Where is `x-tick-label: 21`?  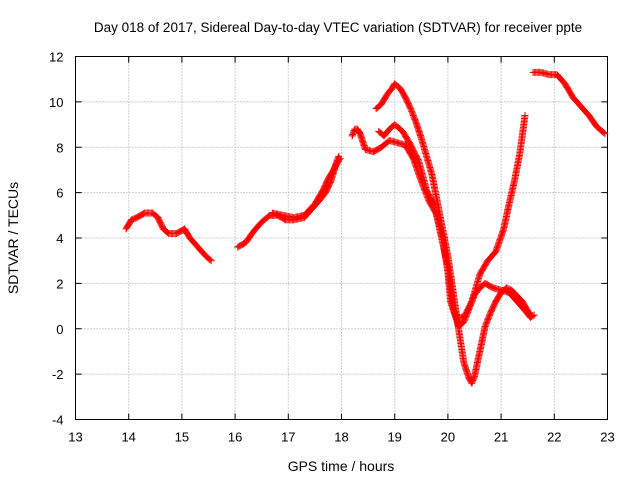
x-tick-label: 21 is located at coordinates (501, 437).